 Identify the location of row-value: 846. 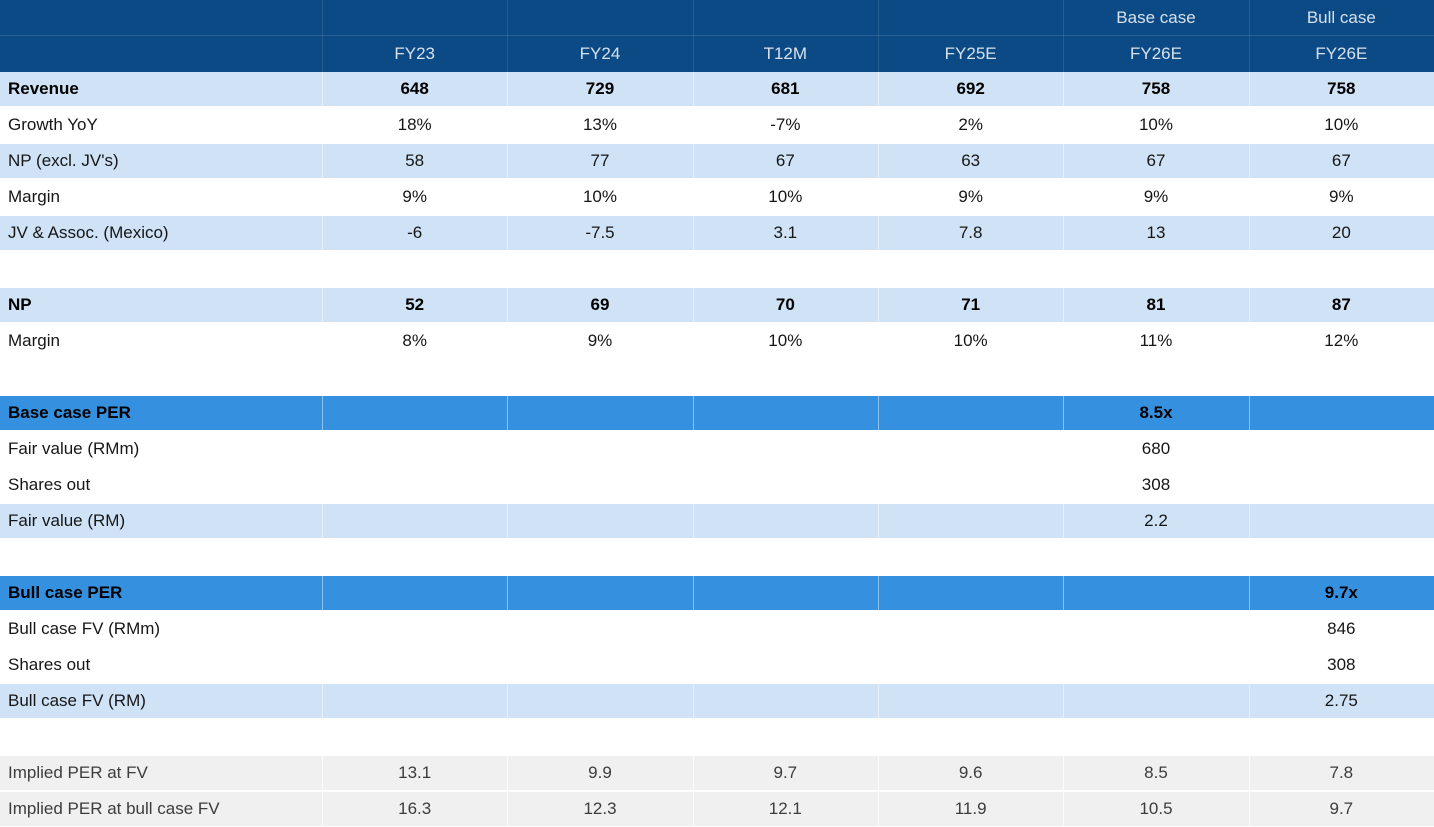
(1341, 628).